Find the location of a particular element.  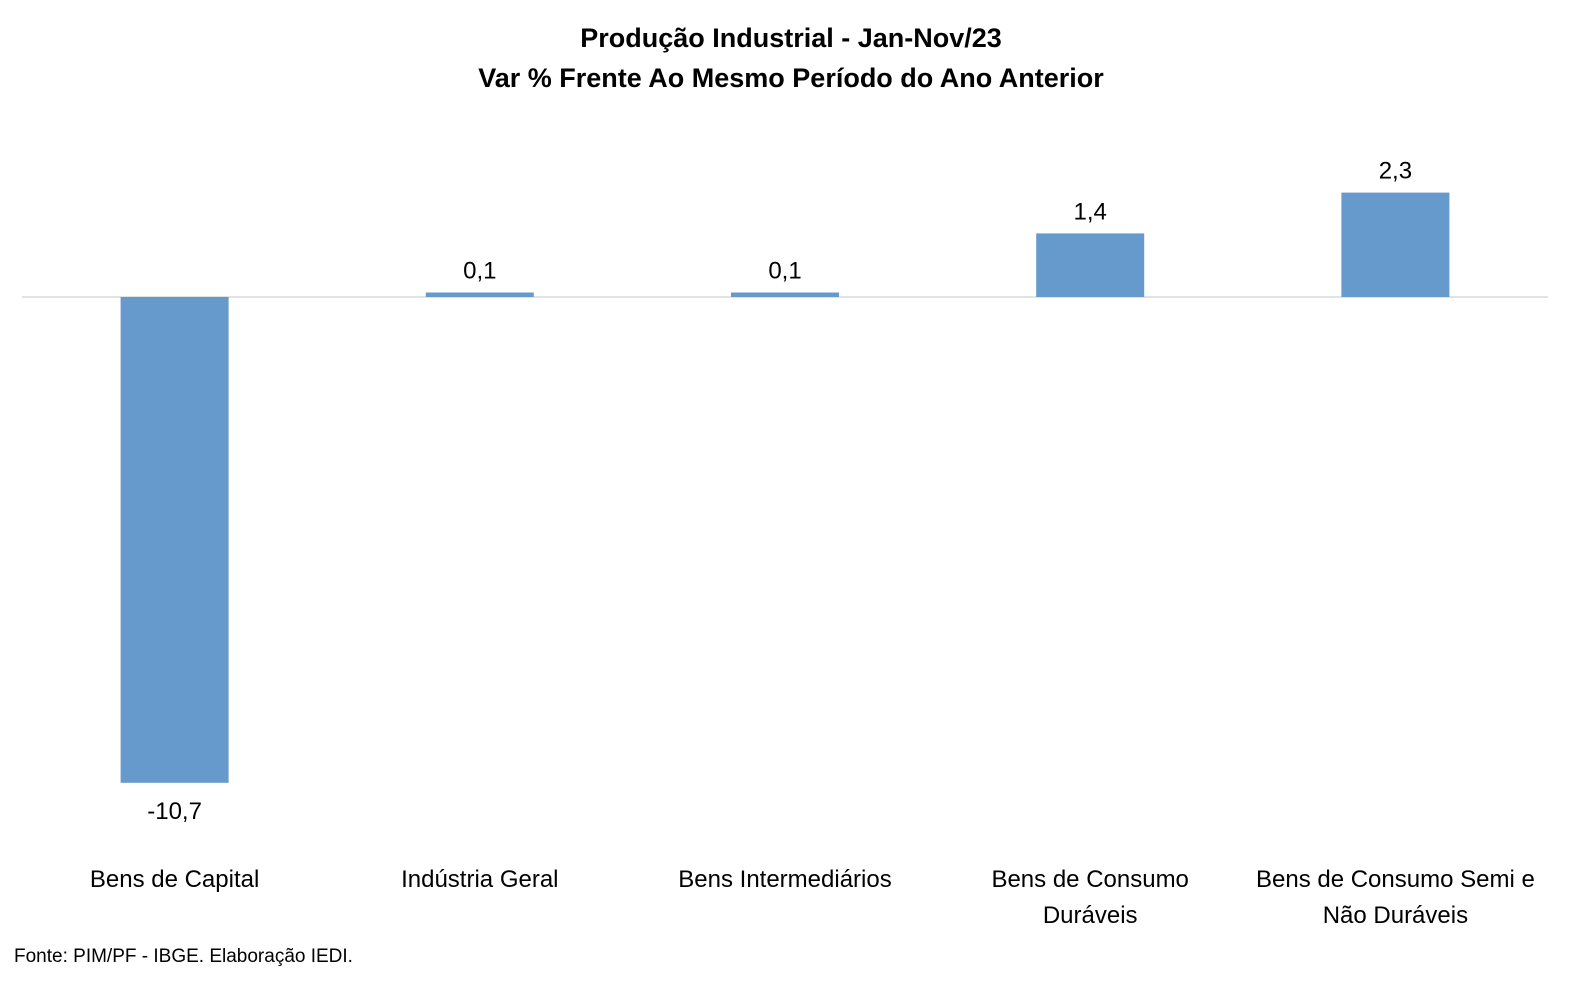

category-label: Bens de Capital is located at coordinates (175, 880).